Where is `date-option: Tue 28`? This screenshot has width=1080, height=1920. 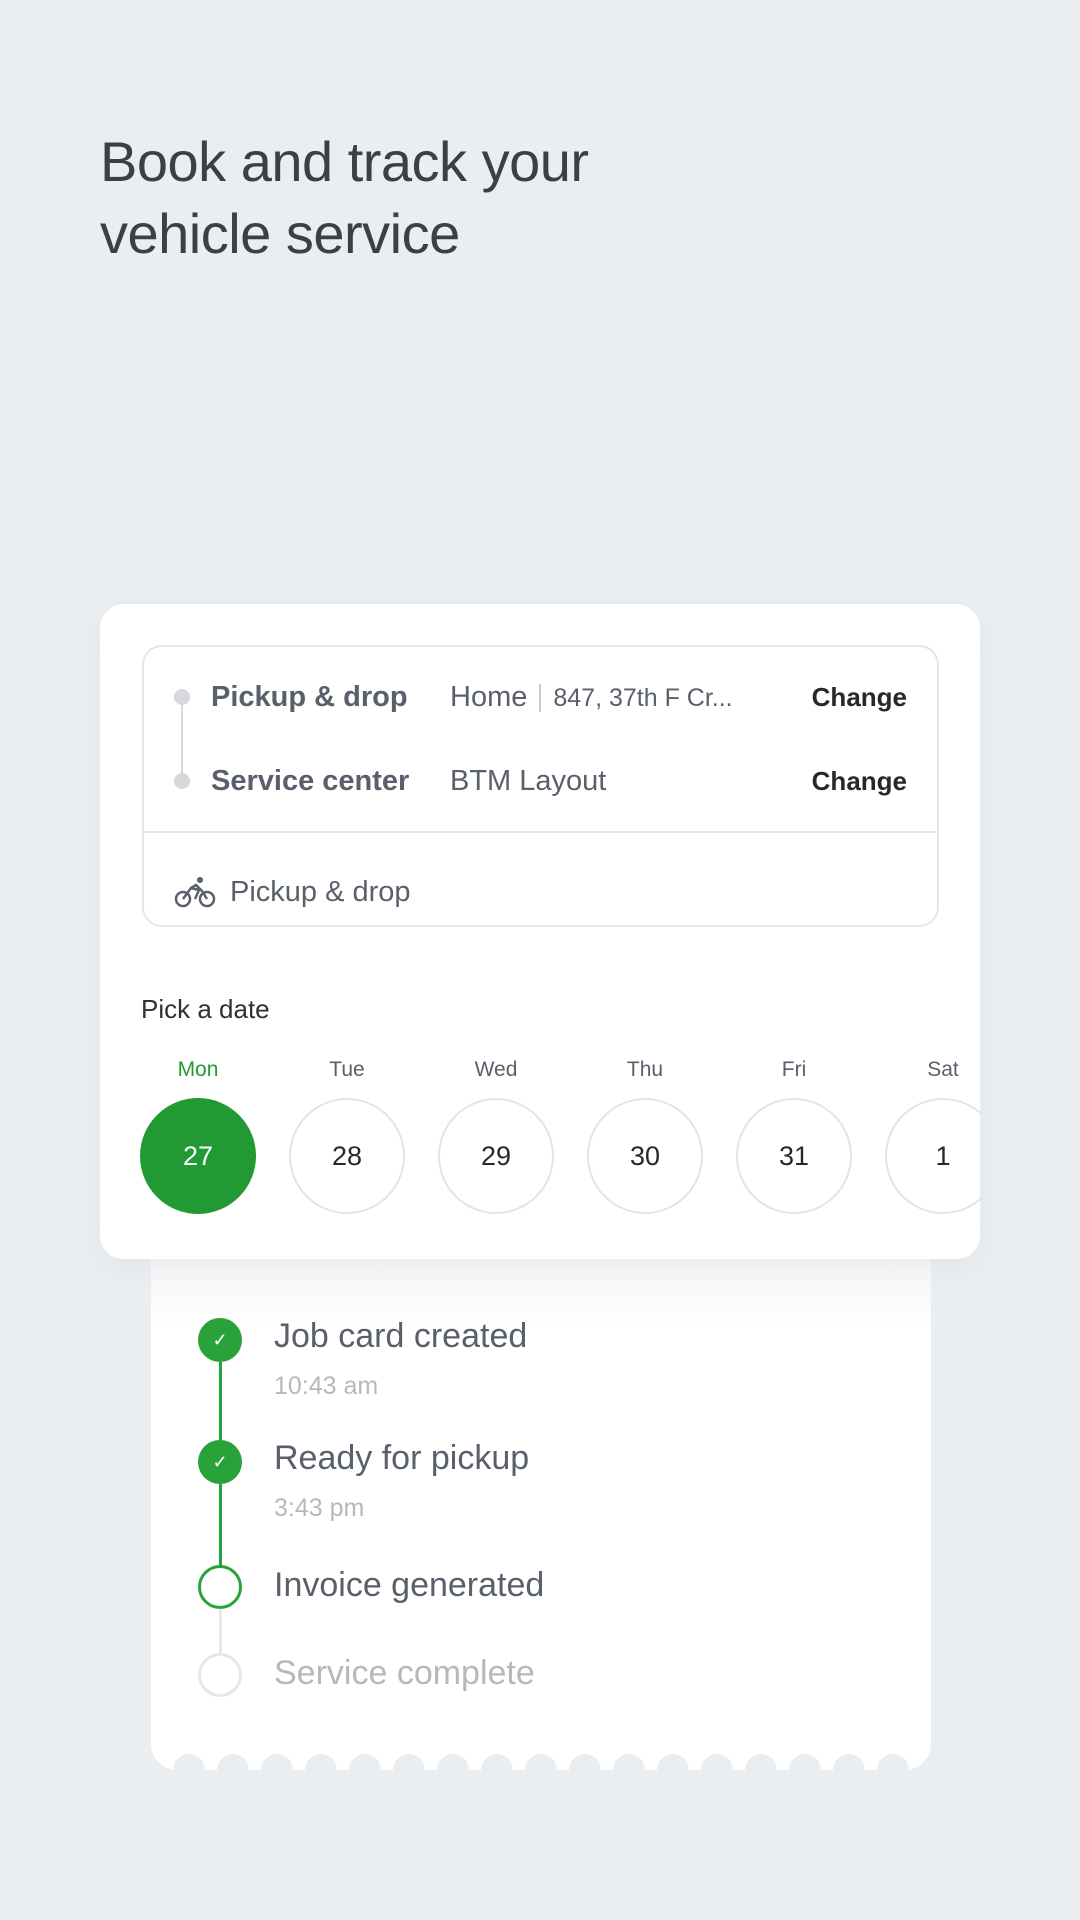
date-option: Tue 28 is located at coordinates (347, 1136).